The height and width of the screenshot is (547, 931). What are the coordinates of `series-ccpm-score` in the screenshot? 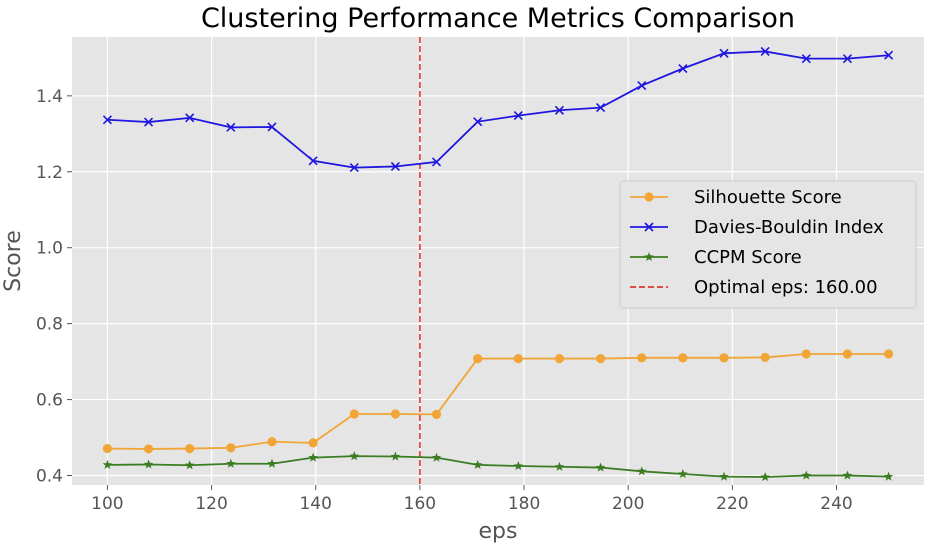 It's located at (498, 466).